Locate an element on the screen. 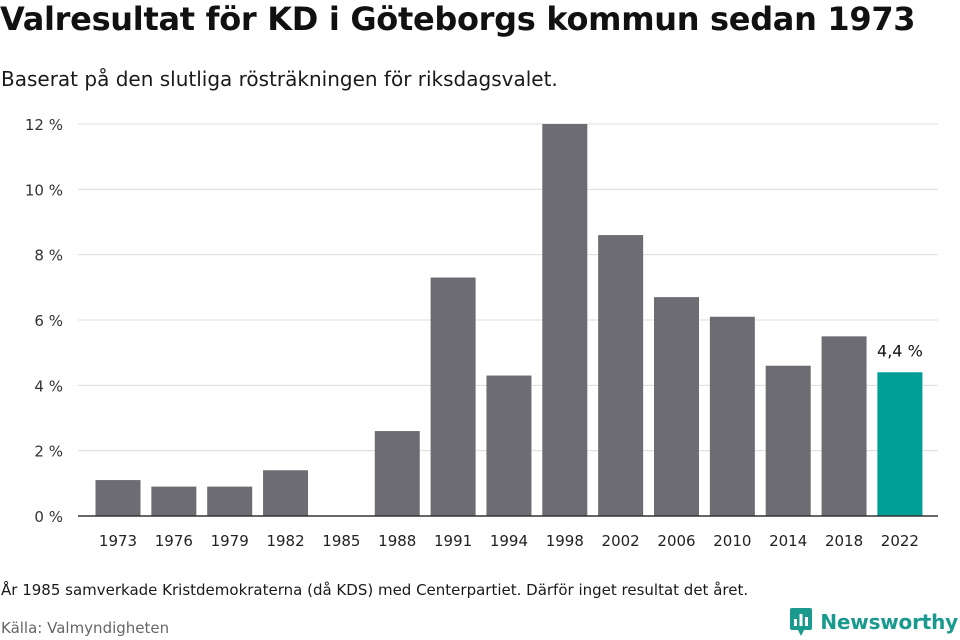 This screenshot has width=960, height=640. bar-1998 is located at coordinates (565, 320).